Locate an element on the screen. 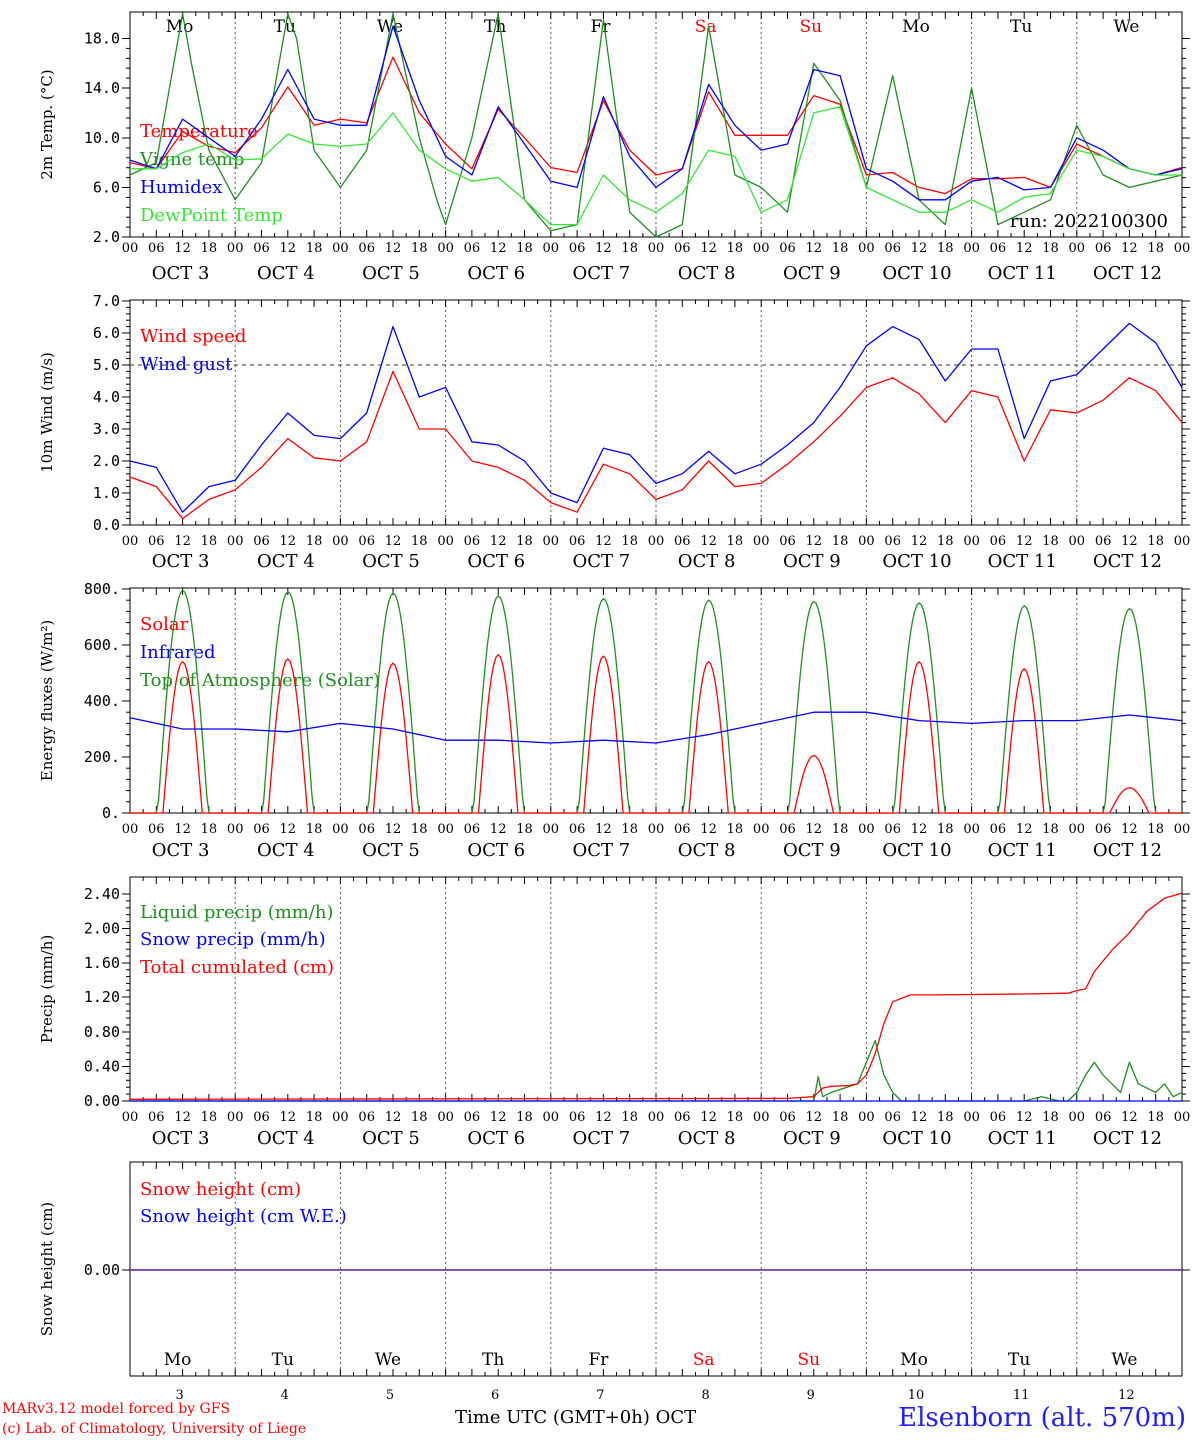  precip-y-tick-label: 0.00 is located at coordinates (102, 1101).